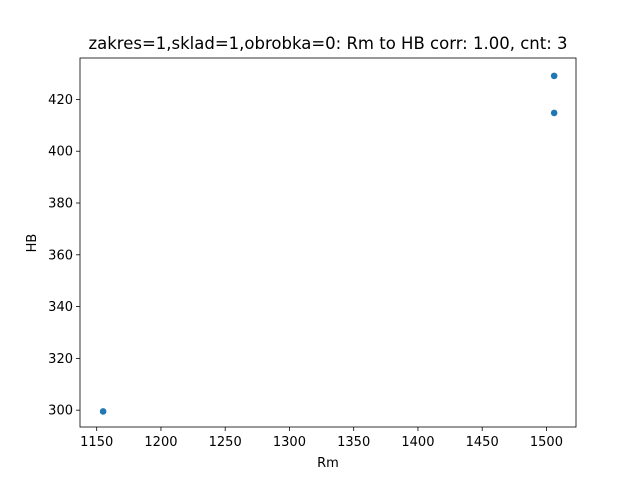 The height and width of the screenshot is (484, 640). Describe the element at coordinates (160, 442) in the screenshot. I see `x-tick-label: 1200` at that location.